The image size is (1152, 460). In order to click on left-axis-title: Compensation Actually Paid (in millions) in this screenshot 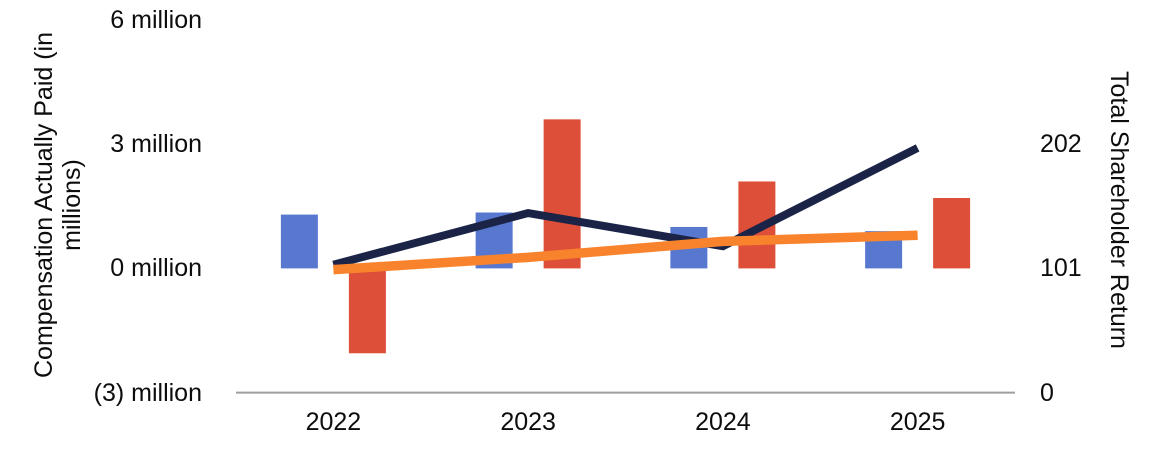, I will do `click(58, 205)`.